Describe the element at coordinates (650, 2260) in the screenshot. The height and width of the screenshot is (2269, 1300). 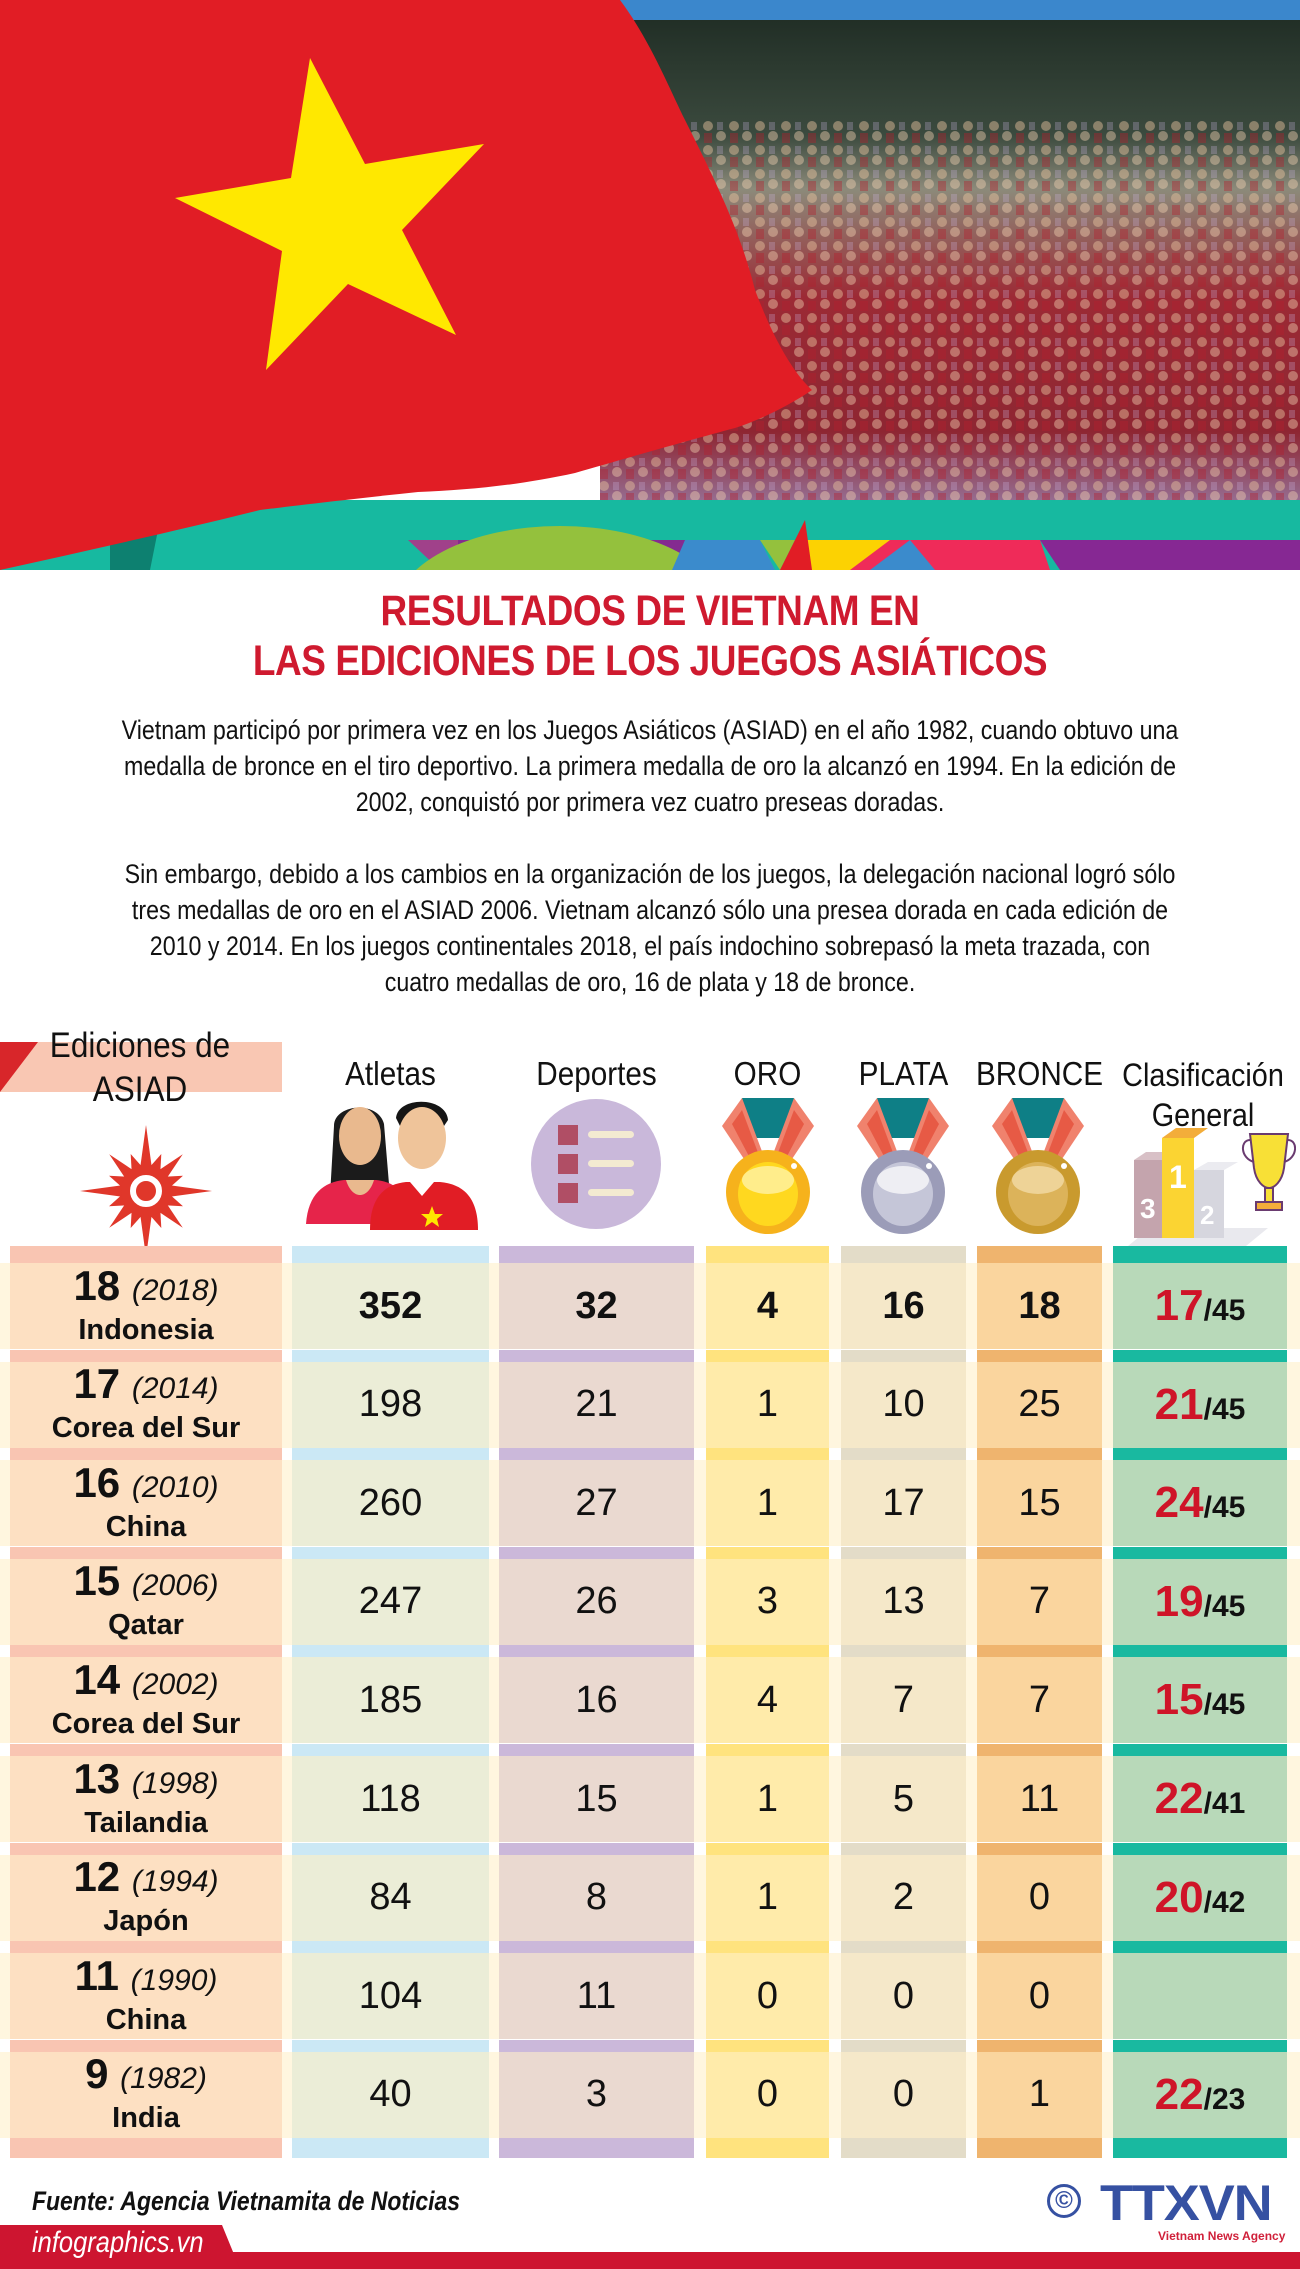
I see `footer-bar` at that location.